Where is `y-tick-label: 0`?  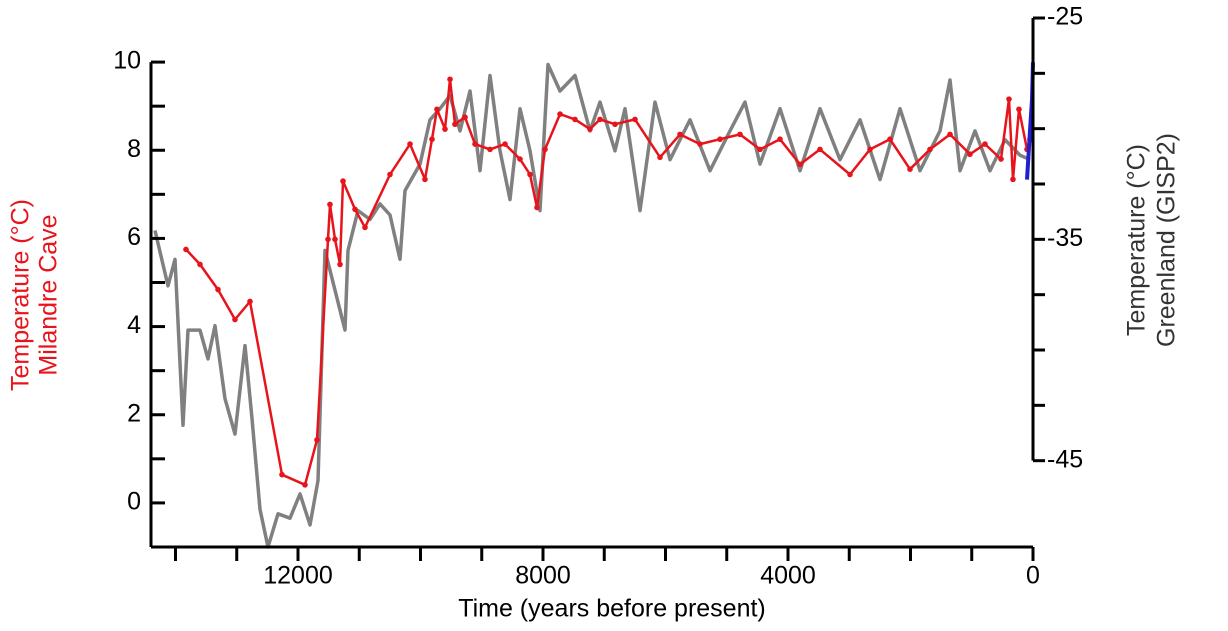 y-tick-label: 0 is located at coordinates (134, 502).